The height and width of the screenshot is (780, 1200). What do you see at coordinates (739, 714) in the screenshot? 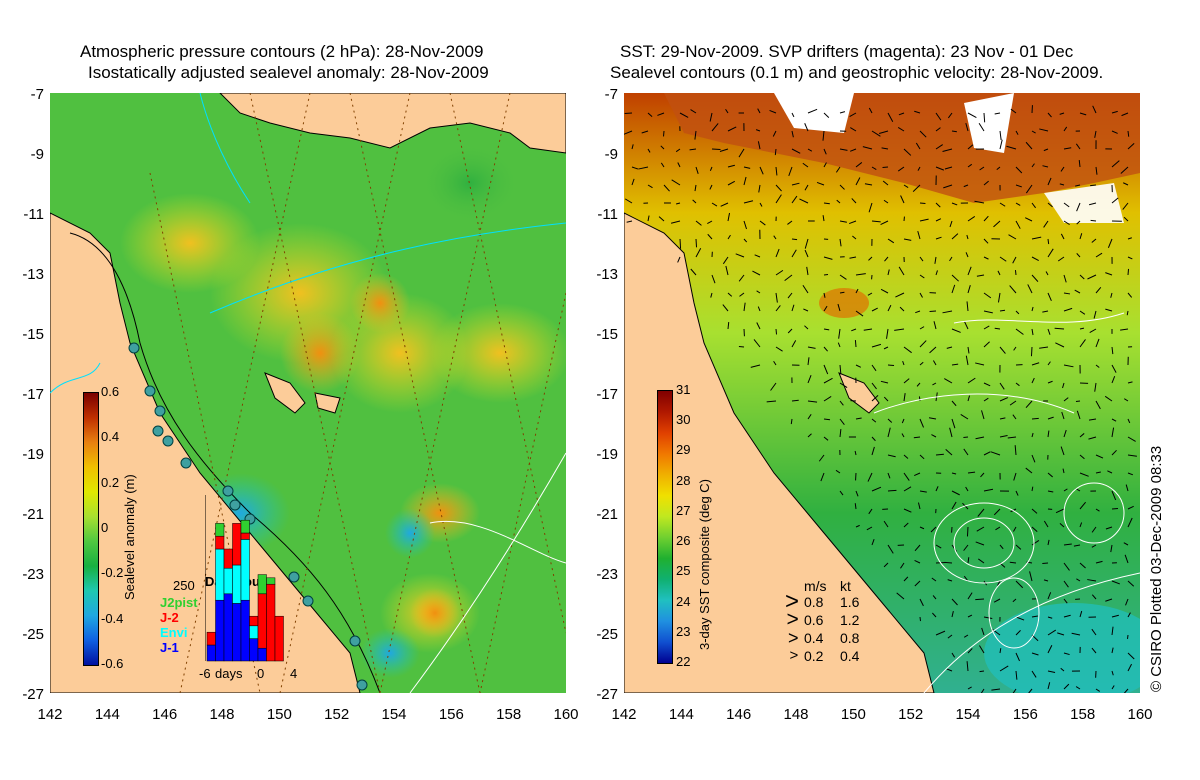
I see `lon-label-right: 146` at bounding box center [739, 714].